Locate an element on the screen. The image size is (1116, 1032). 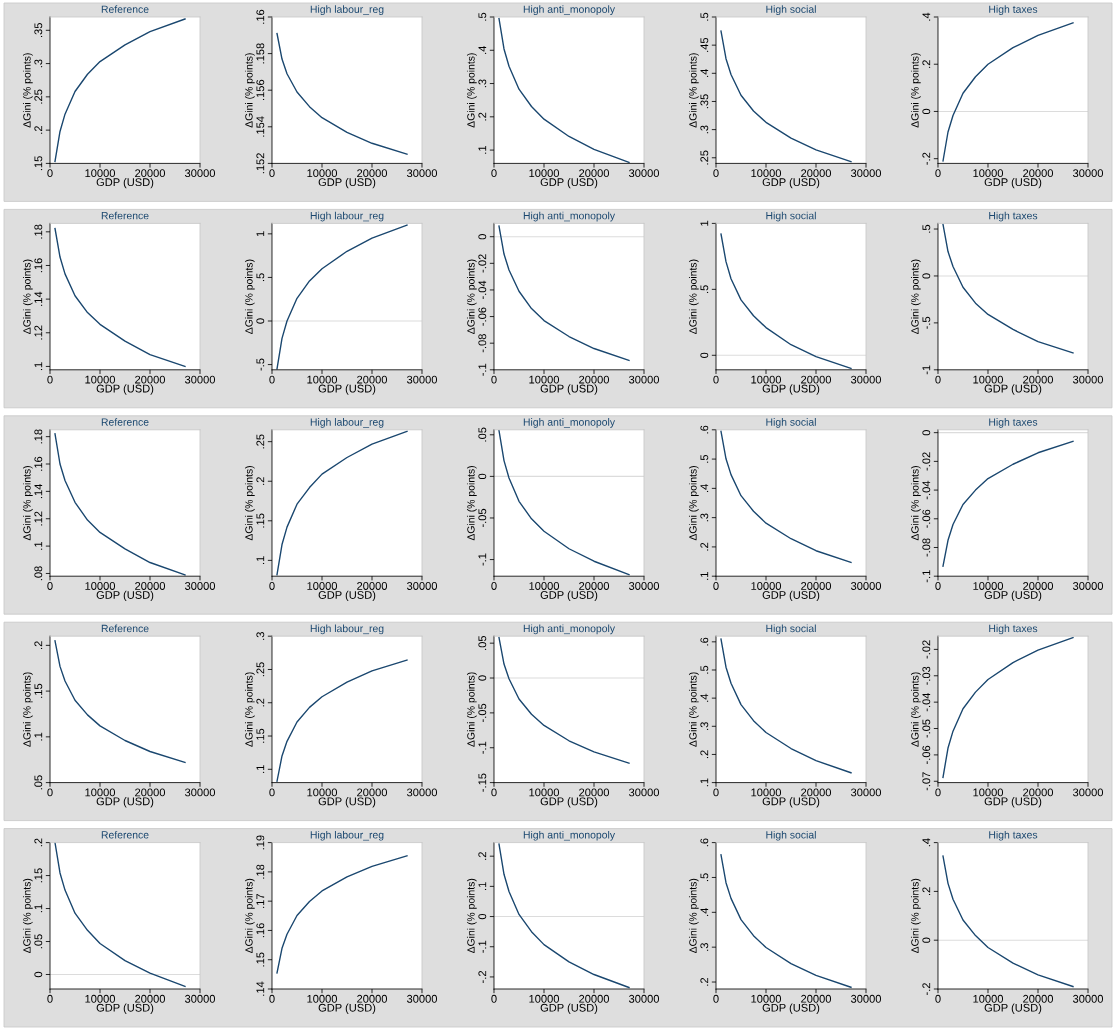
y-tick-label: -.06 is located at coordinates (926, 518).